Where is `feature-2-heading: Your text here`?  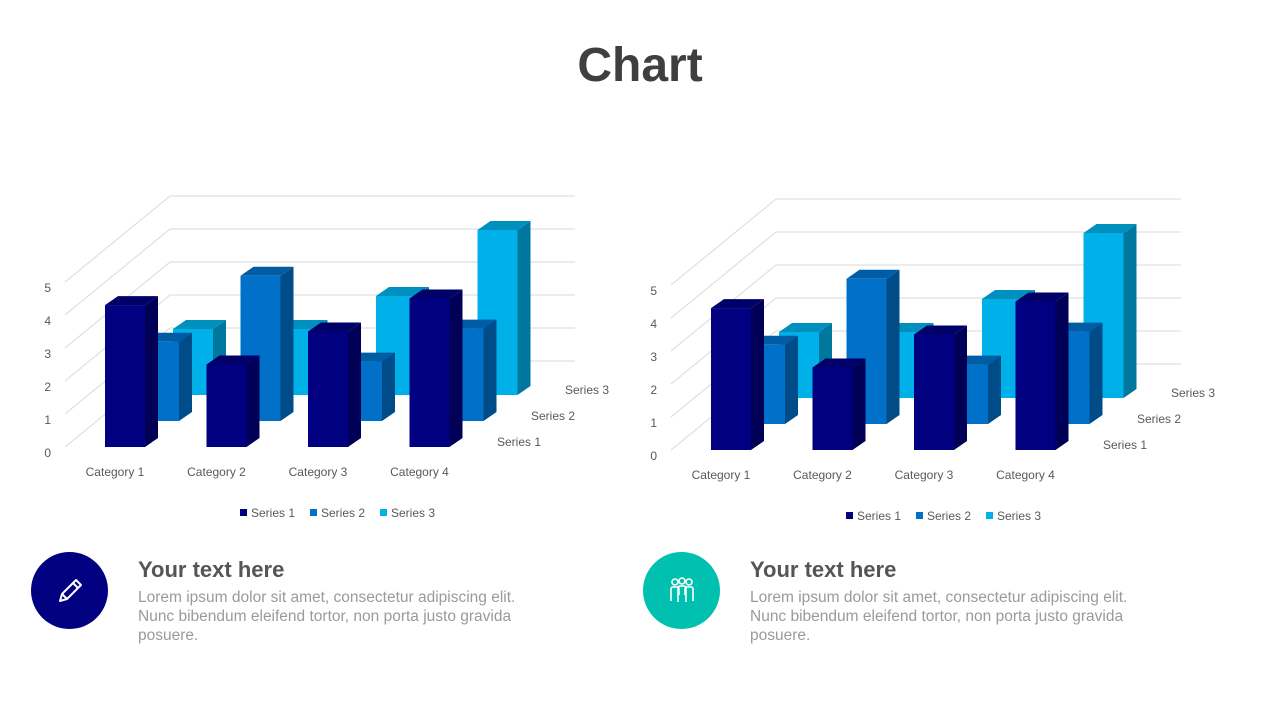 feature-2-heading: Your text here is located at coordinates (823, 569).